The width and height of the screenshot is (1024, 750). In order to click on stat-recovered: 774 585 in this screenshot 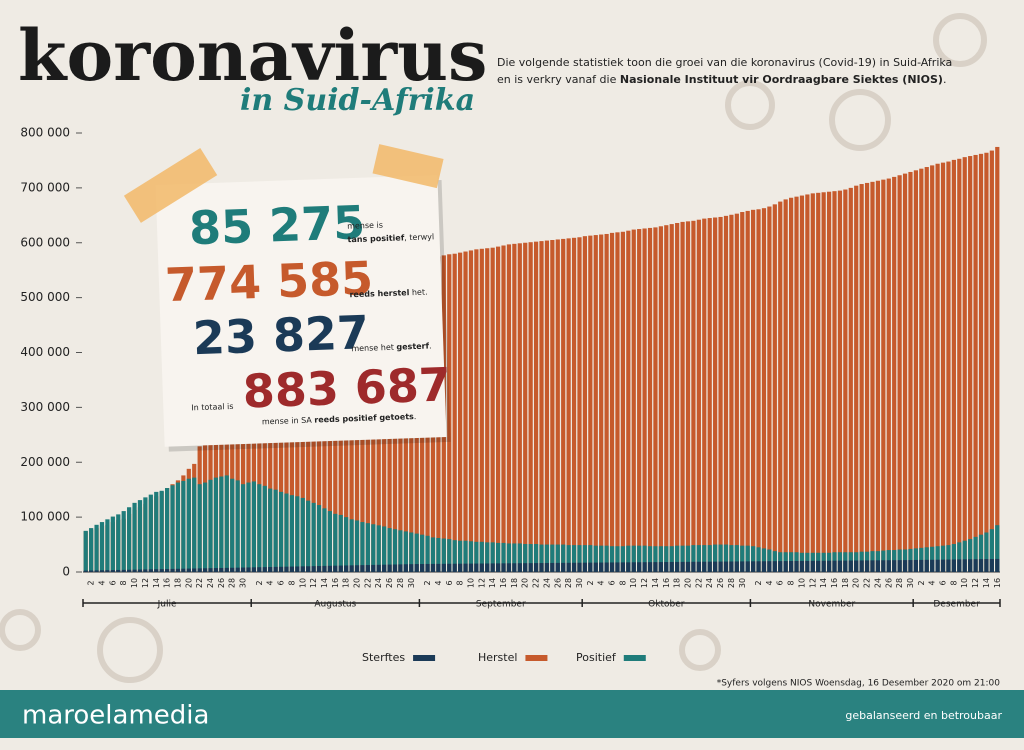, I will do `click(269, 281)`.